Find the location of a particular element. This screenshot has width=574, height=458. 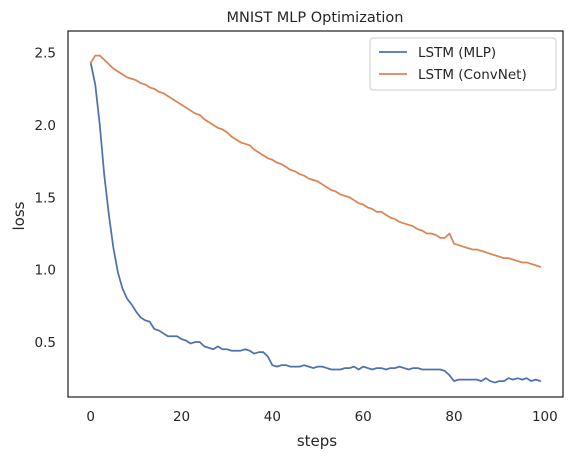

legend-label-1: LSTM (ConvNet) is located at coordinates (472, 75).